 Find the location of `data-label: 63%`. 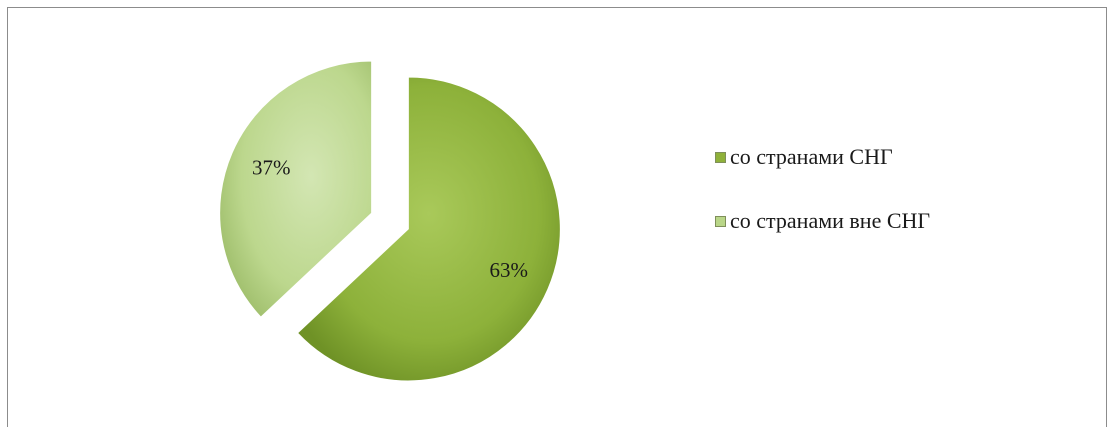

data-label: 63% is located at coordinates (509, 270).